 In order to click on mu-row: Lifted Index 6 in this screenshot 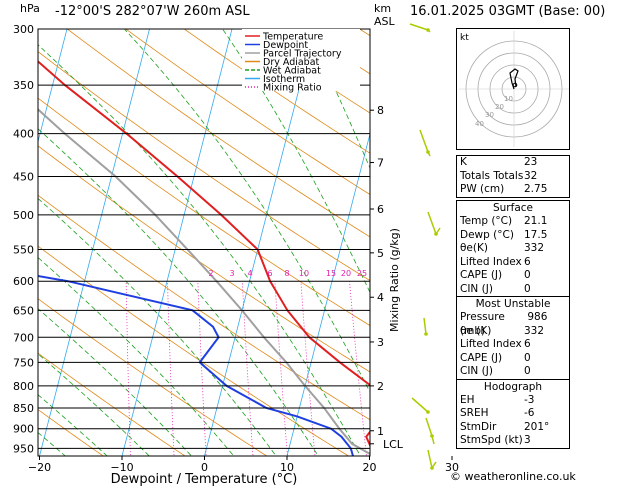, I will do `click(495, 344)`.